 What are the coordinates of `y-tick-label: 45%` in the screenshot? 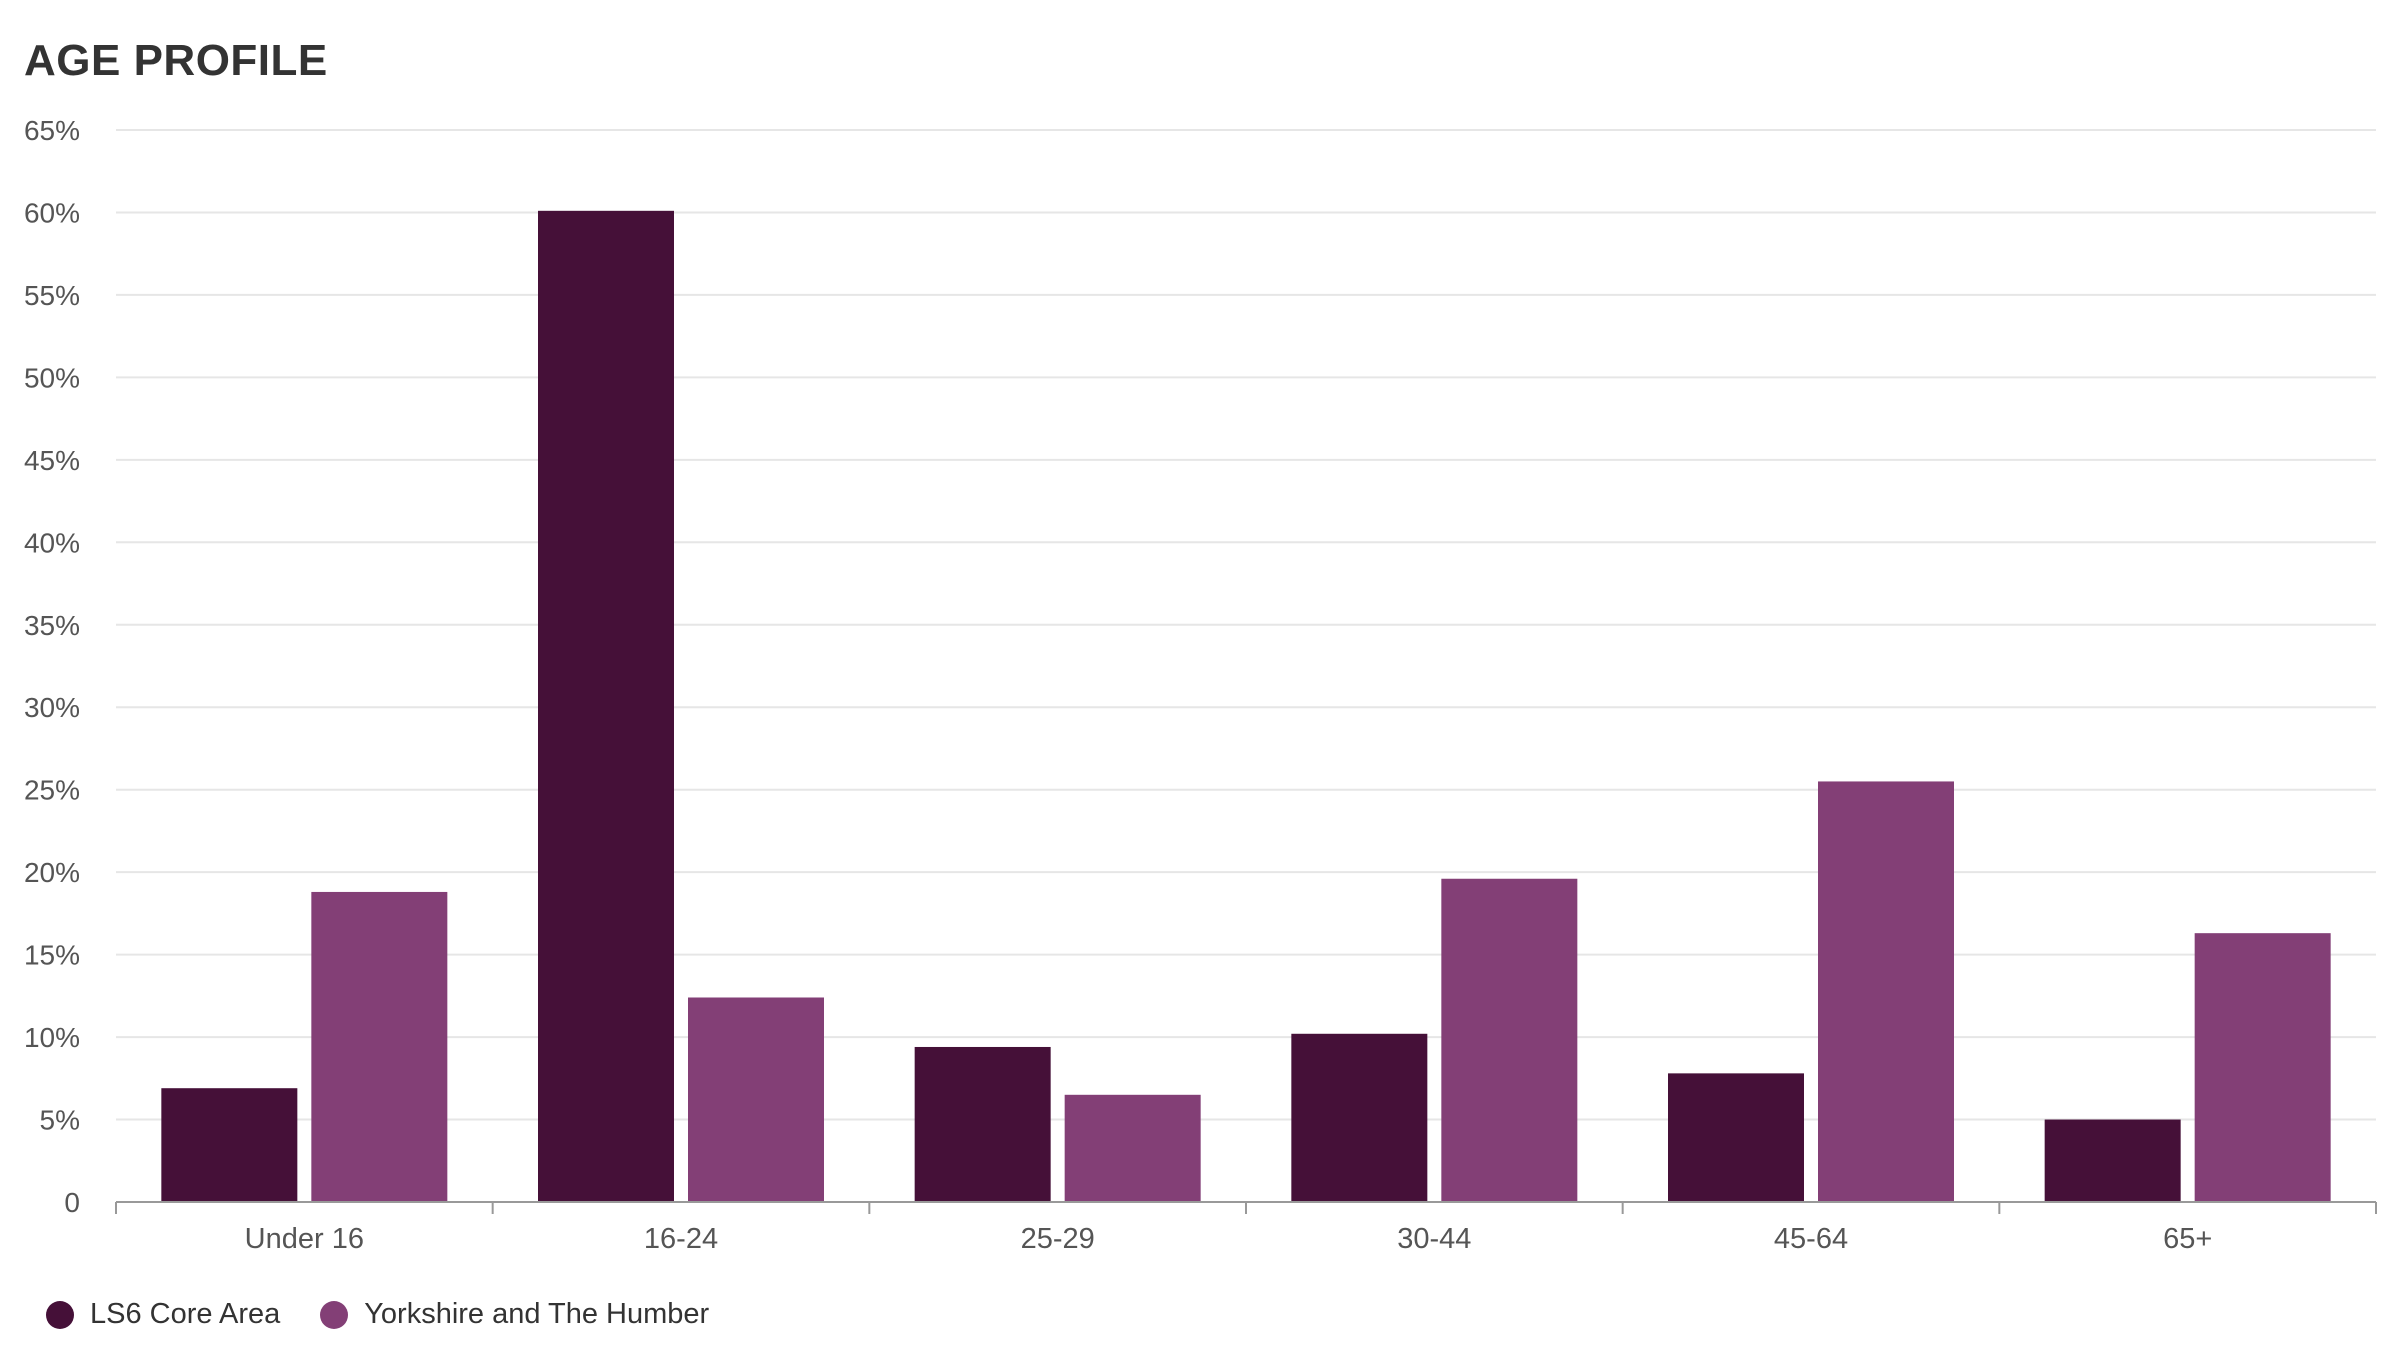 It's located at (52, 460).